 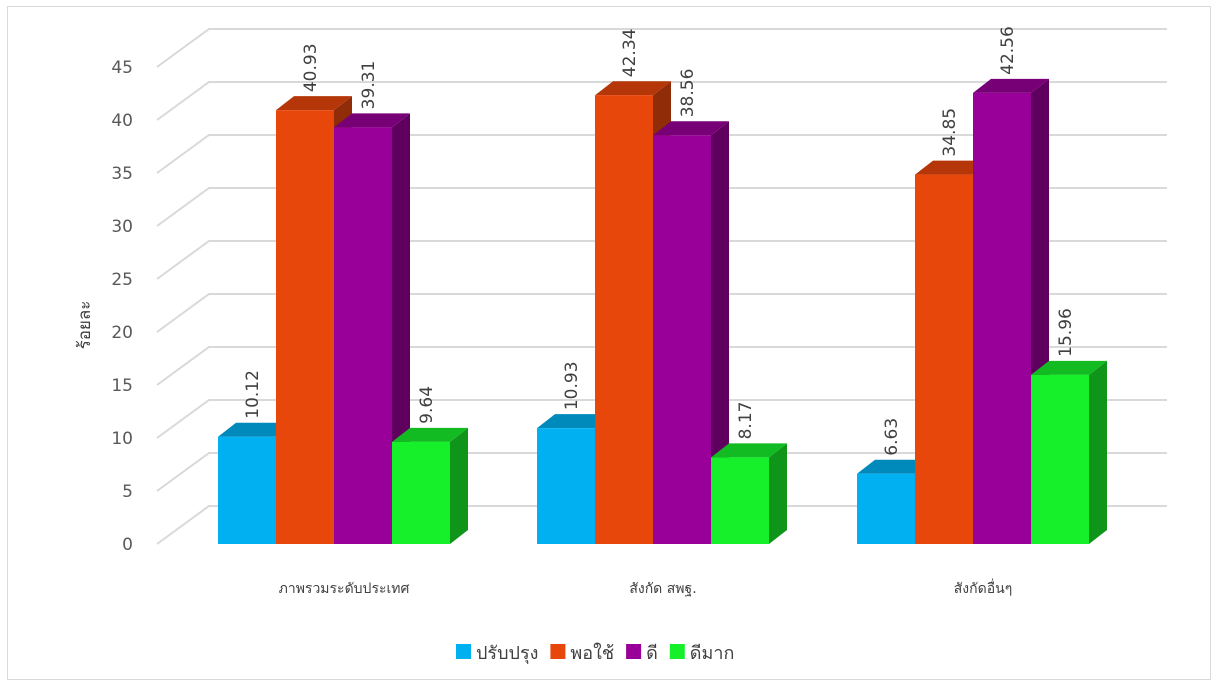 I want to click on y-tick-label: 0, so click(x=127, y=545).